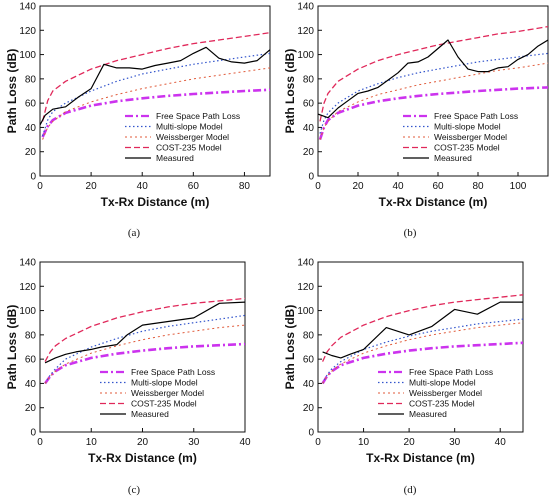  I want to click on x-tick-label: 100, so click(518, 186).